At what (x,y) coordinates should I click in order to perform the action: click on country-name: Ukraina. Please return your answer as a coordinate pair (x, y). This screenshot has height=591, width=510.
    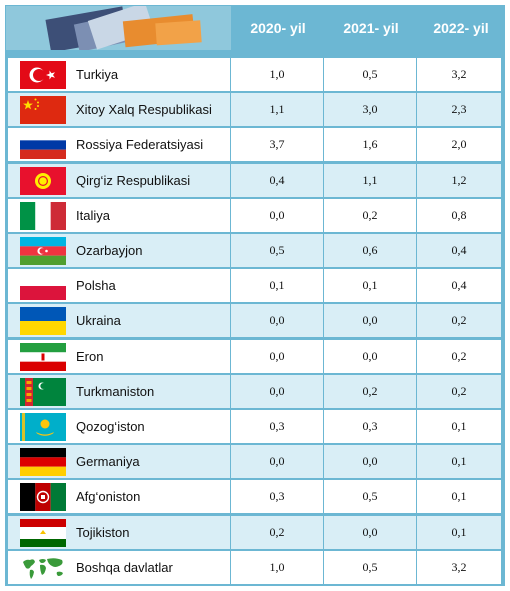
    Looking at the image, I should click on (98, 321).